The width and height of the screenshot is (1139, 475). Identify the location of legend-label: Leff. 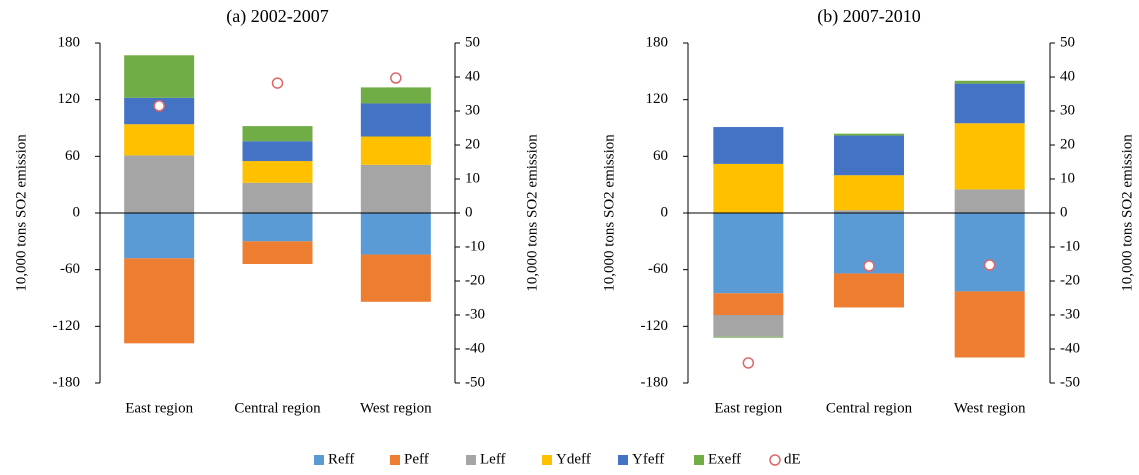
(493, 459).